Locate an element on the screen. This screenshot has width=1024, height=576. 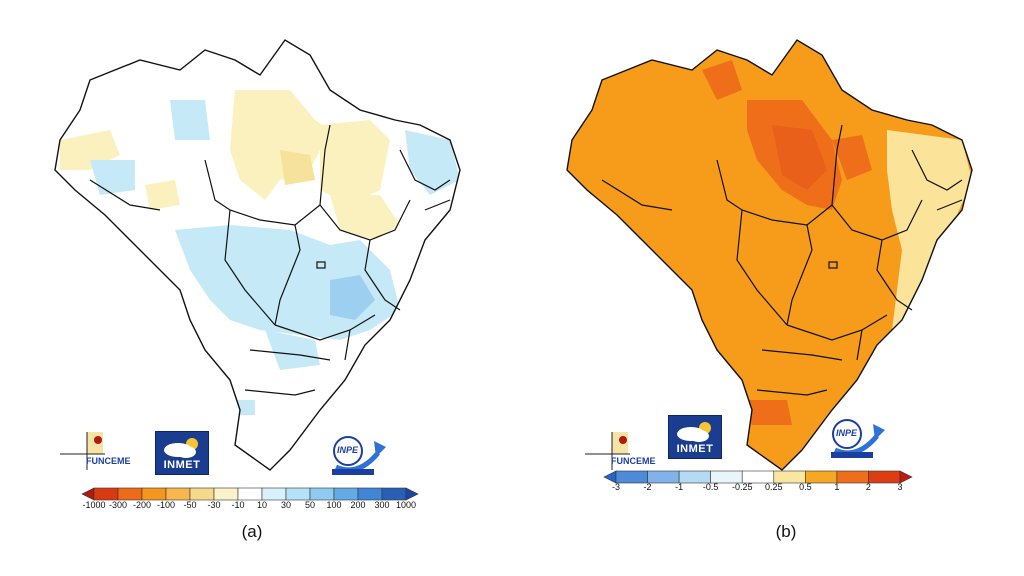
map-b-hot-region-maranhao is located at coordinates (852, 157).